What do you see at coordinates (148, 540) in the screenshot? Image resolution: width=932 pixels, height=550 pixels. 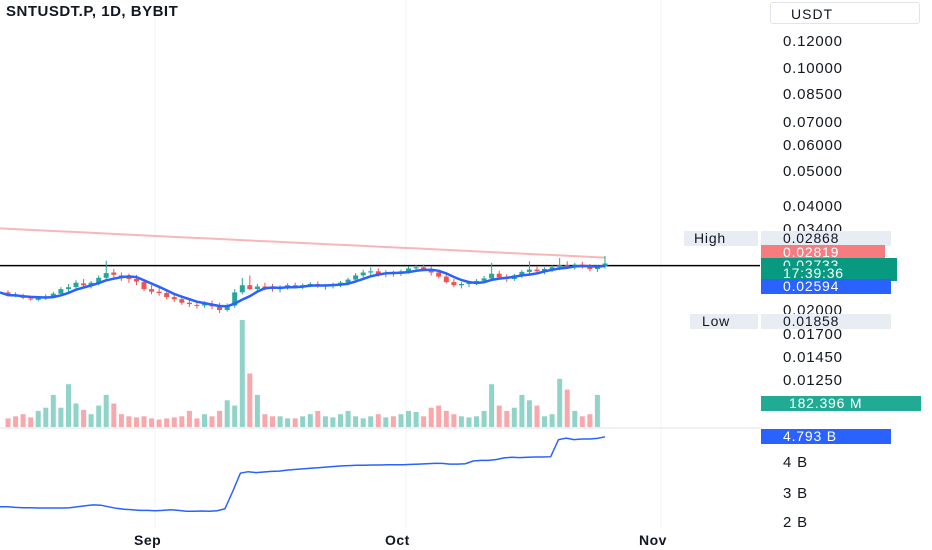 I see `time-axis-label: Sep` at bounding box center [148, 540].